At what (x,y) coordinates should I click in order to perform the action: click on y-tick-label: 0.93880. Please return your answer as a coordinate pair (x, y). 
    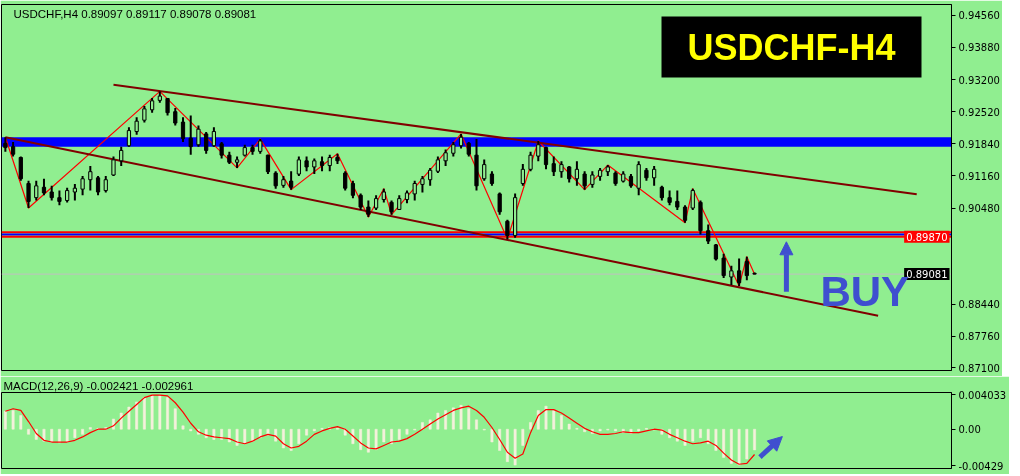
    Looking at the image, I should click on (979, 48).